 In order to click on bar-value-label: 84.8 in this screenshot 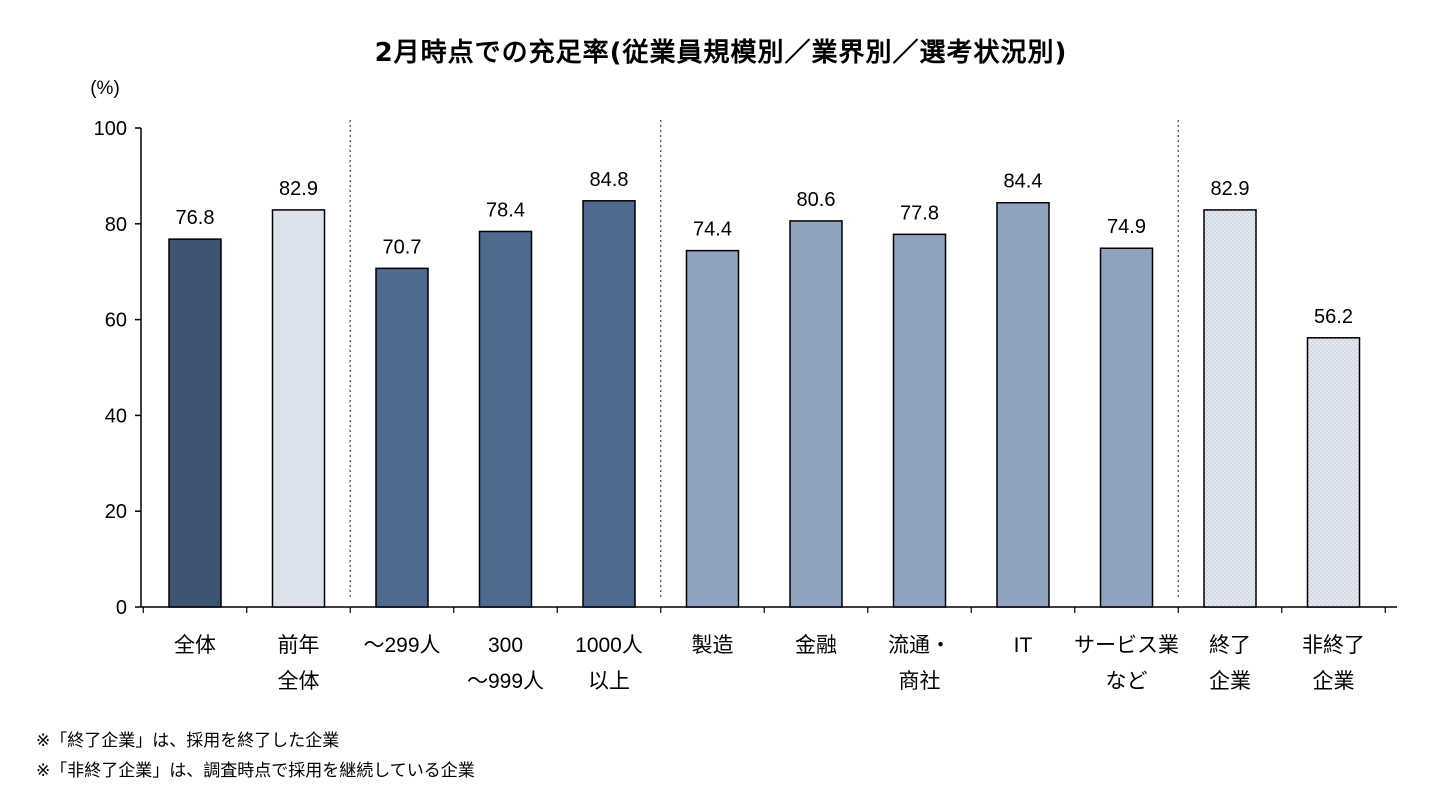, I will do `click(609, 180)`.